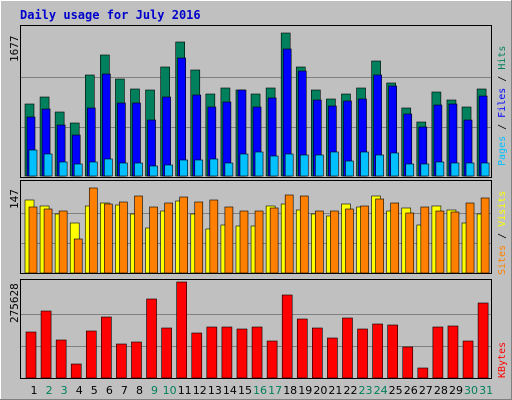 This screenshot has width=512, height=400. What do you see at coordinates (245, 390) in the screenshot?
I see `day-label: 15` at bounding box center [245, 390].